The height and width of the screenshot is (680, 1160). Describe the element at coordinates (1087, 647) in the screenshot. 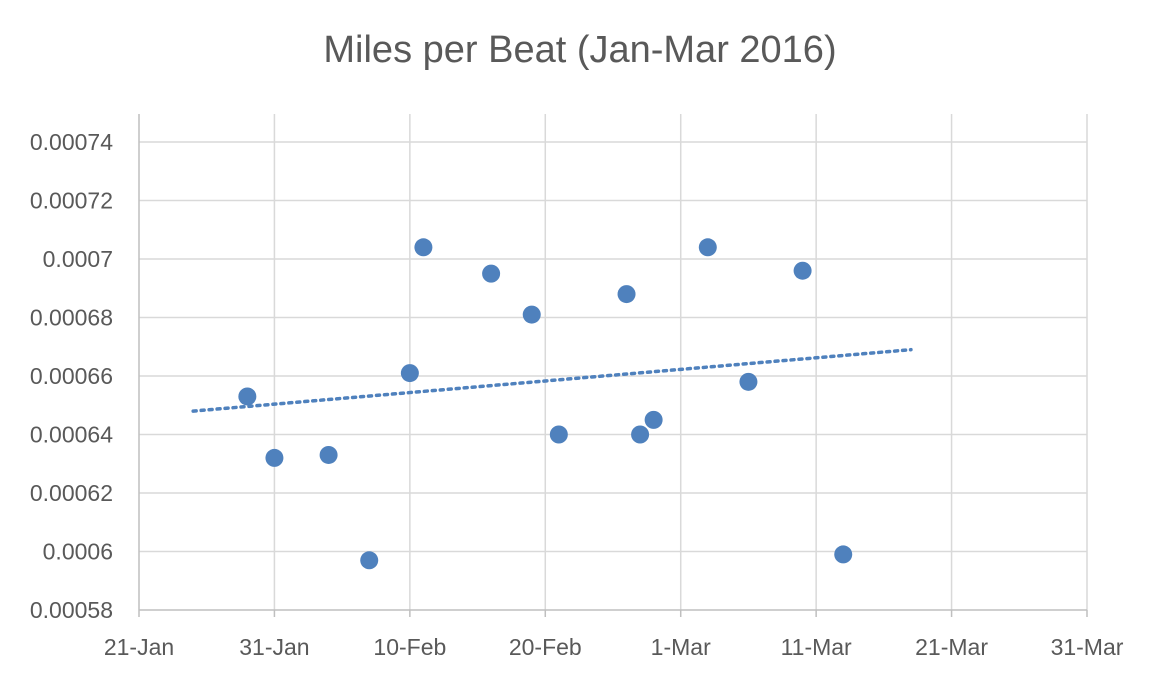

I see `x-tick-label: 31-Mar` at that location.